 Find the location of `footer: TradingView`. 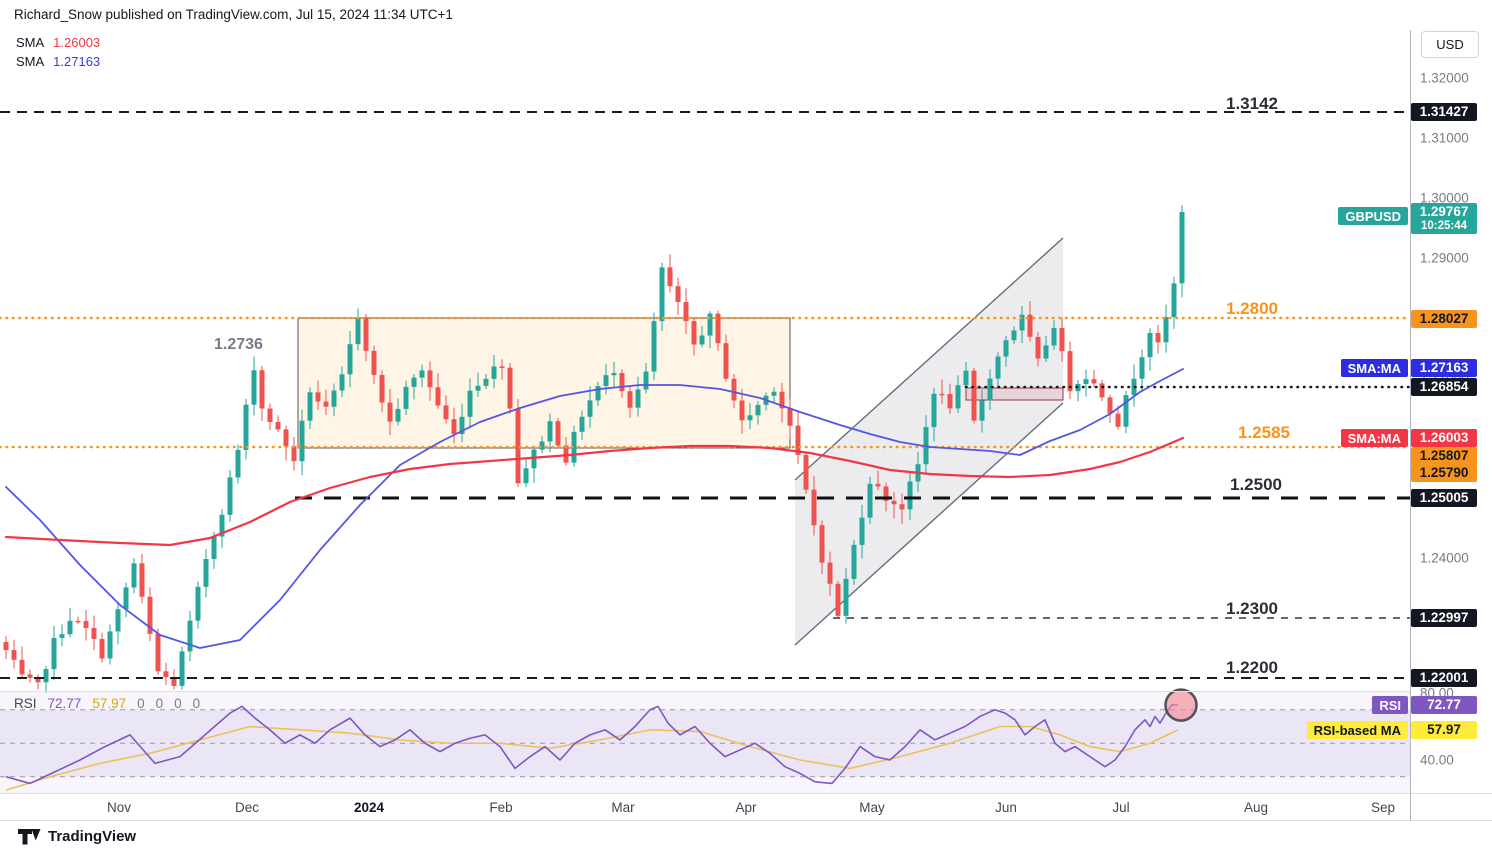

footer: TradingView is located at coordinates (77, 836).